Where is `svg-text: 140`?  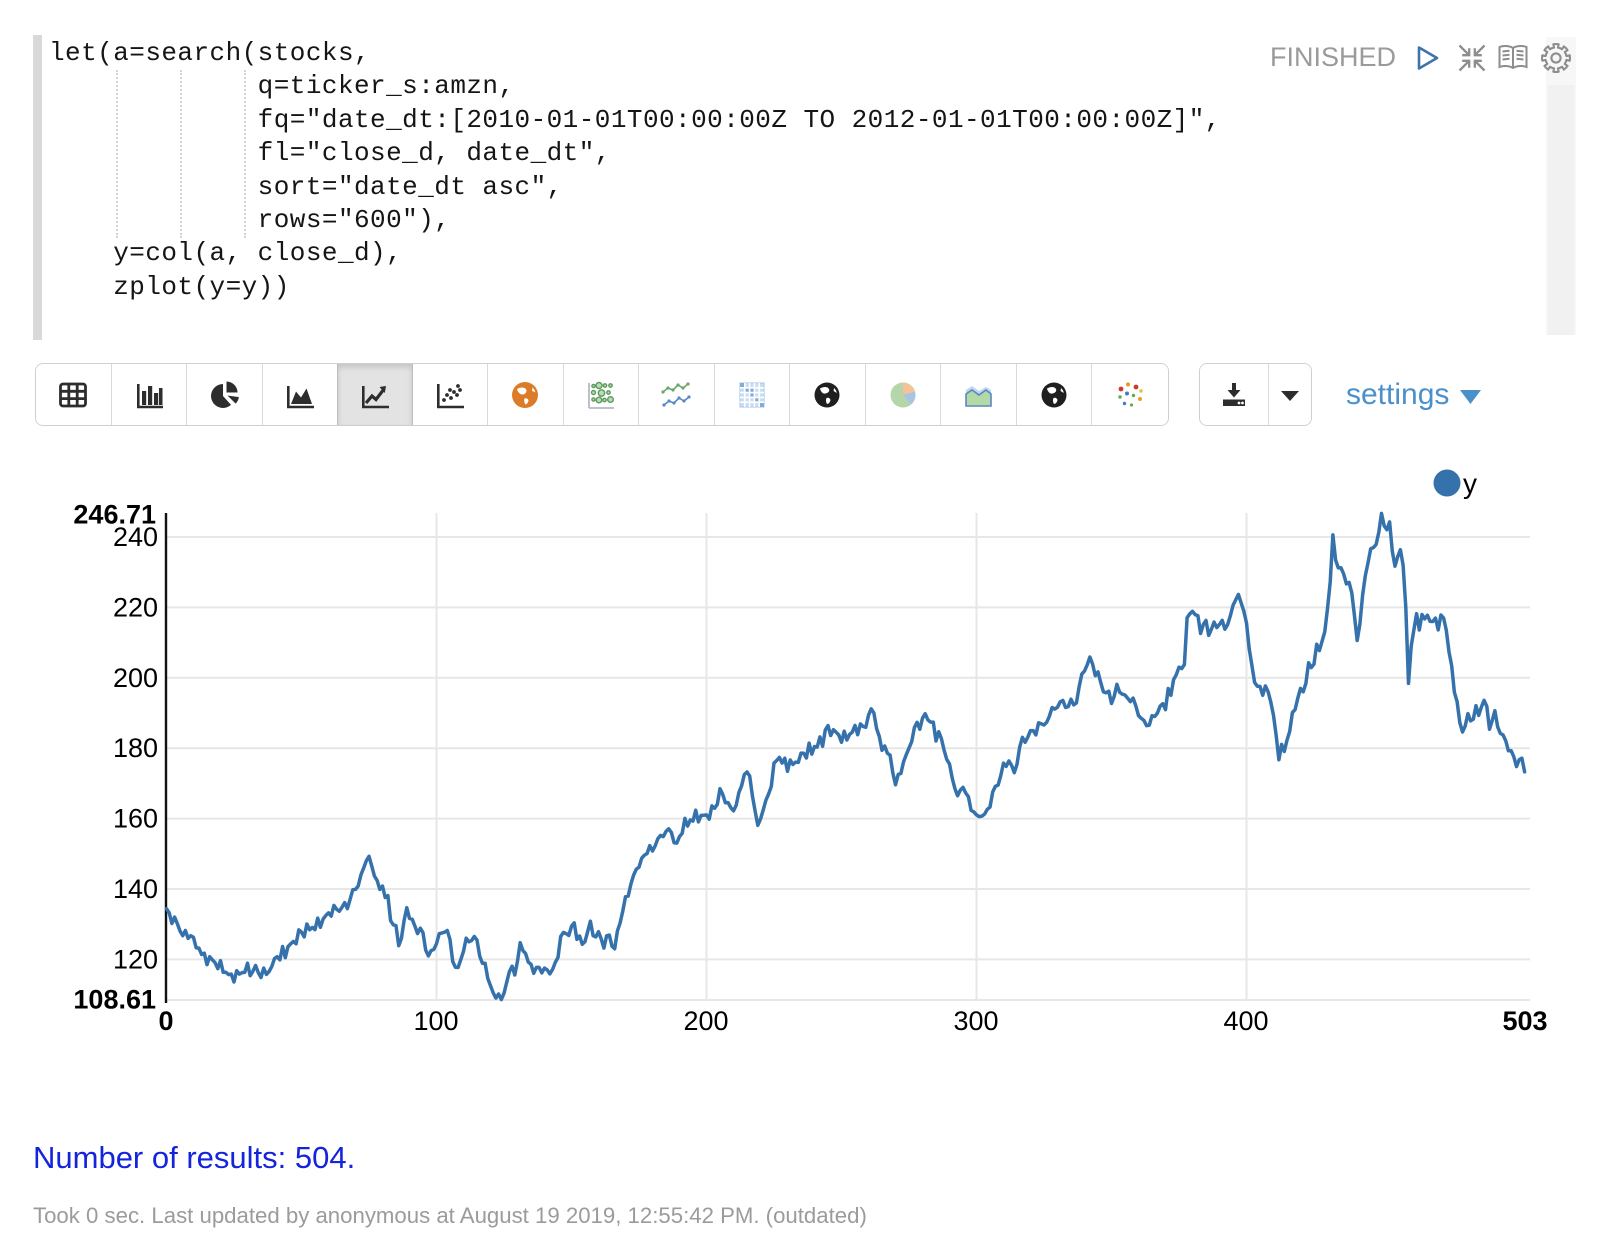 svg-text: 140 is located at coordinates (135, 889).